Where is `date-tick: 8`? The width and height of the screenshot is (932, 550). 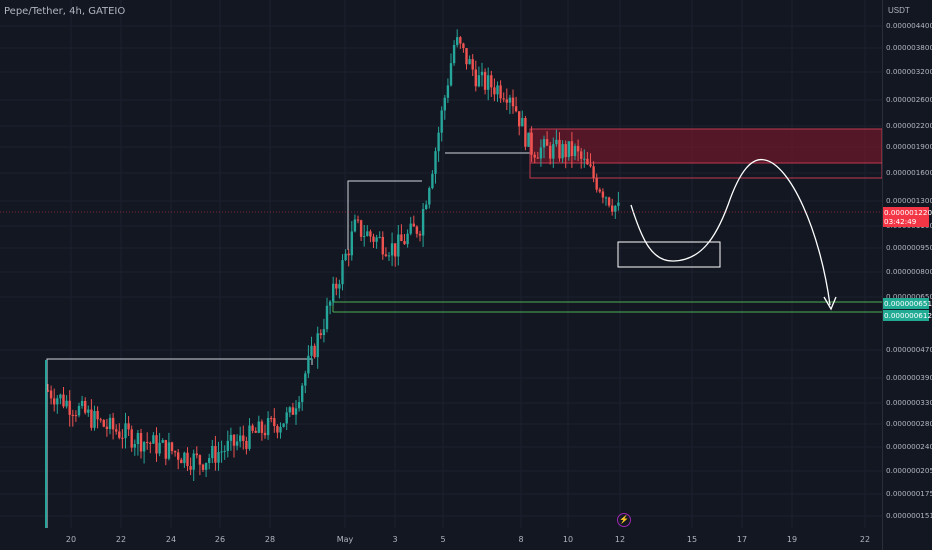 date-tick: 8 is located at coordinates (521, 539).